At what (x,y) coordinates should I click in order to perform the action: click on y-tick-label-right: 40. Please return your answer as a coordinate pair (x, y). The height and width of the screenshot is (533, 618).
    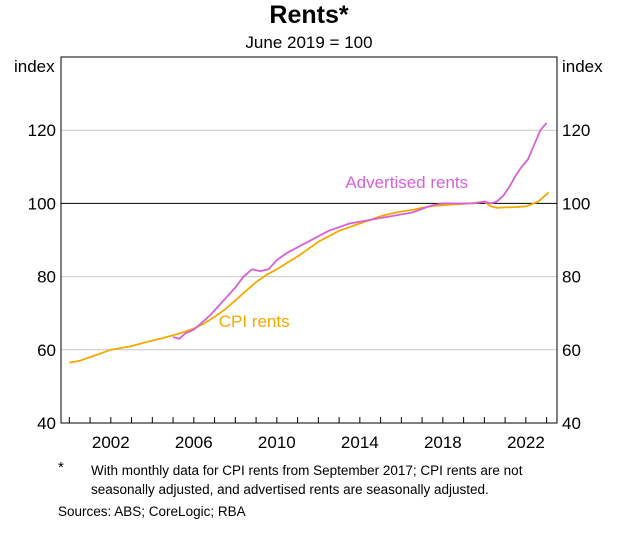
    Looking at the image, I should click on (571, 423).